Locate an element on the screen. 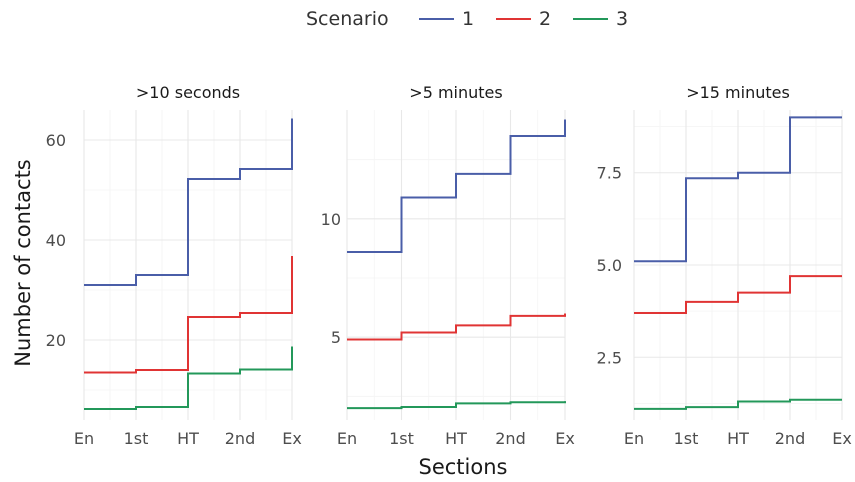  y-tick-label: 60 is located at coordinates (56, 140).